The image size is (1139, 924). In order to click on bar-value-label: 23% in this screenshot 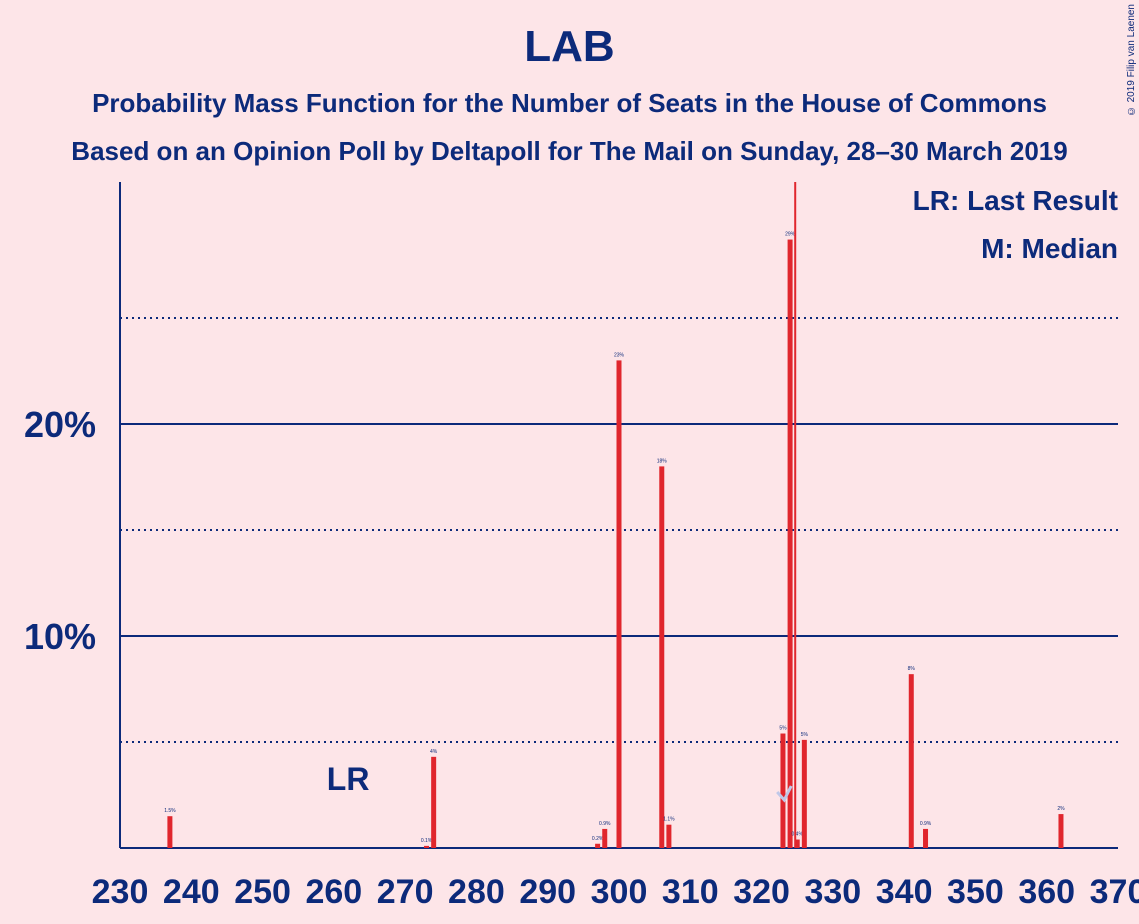, I will do `click(619, 355)`.